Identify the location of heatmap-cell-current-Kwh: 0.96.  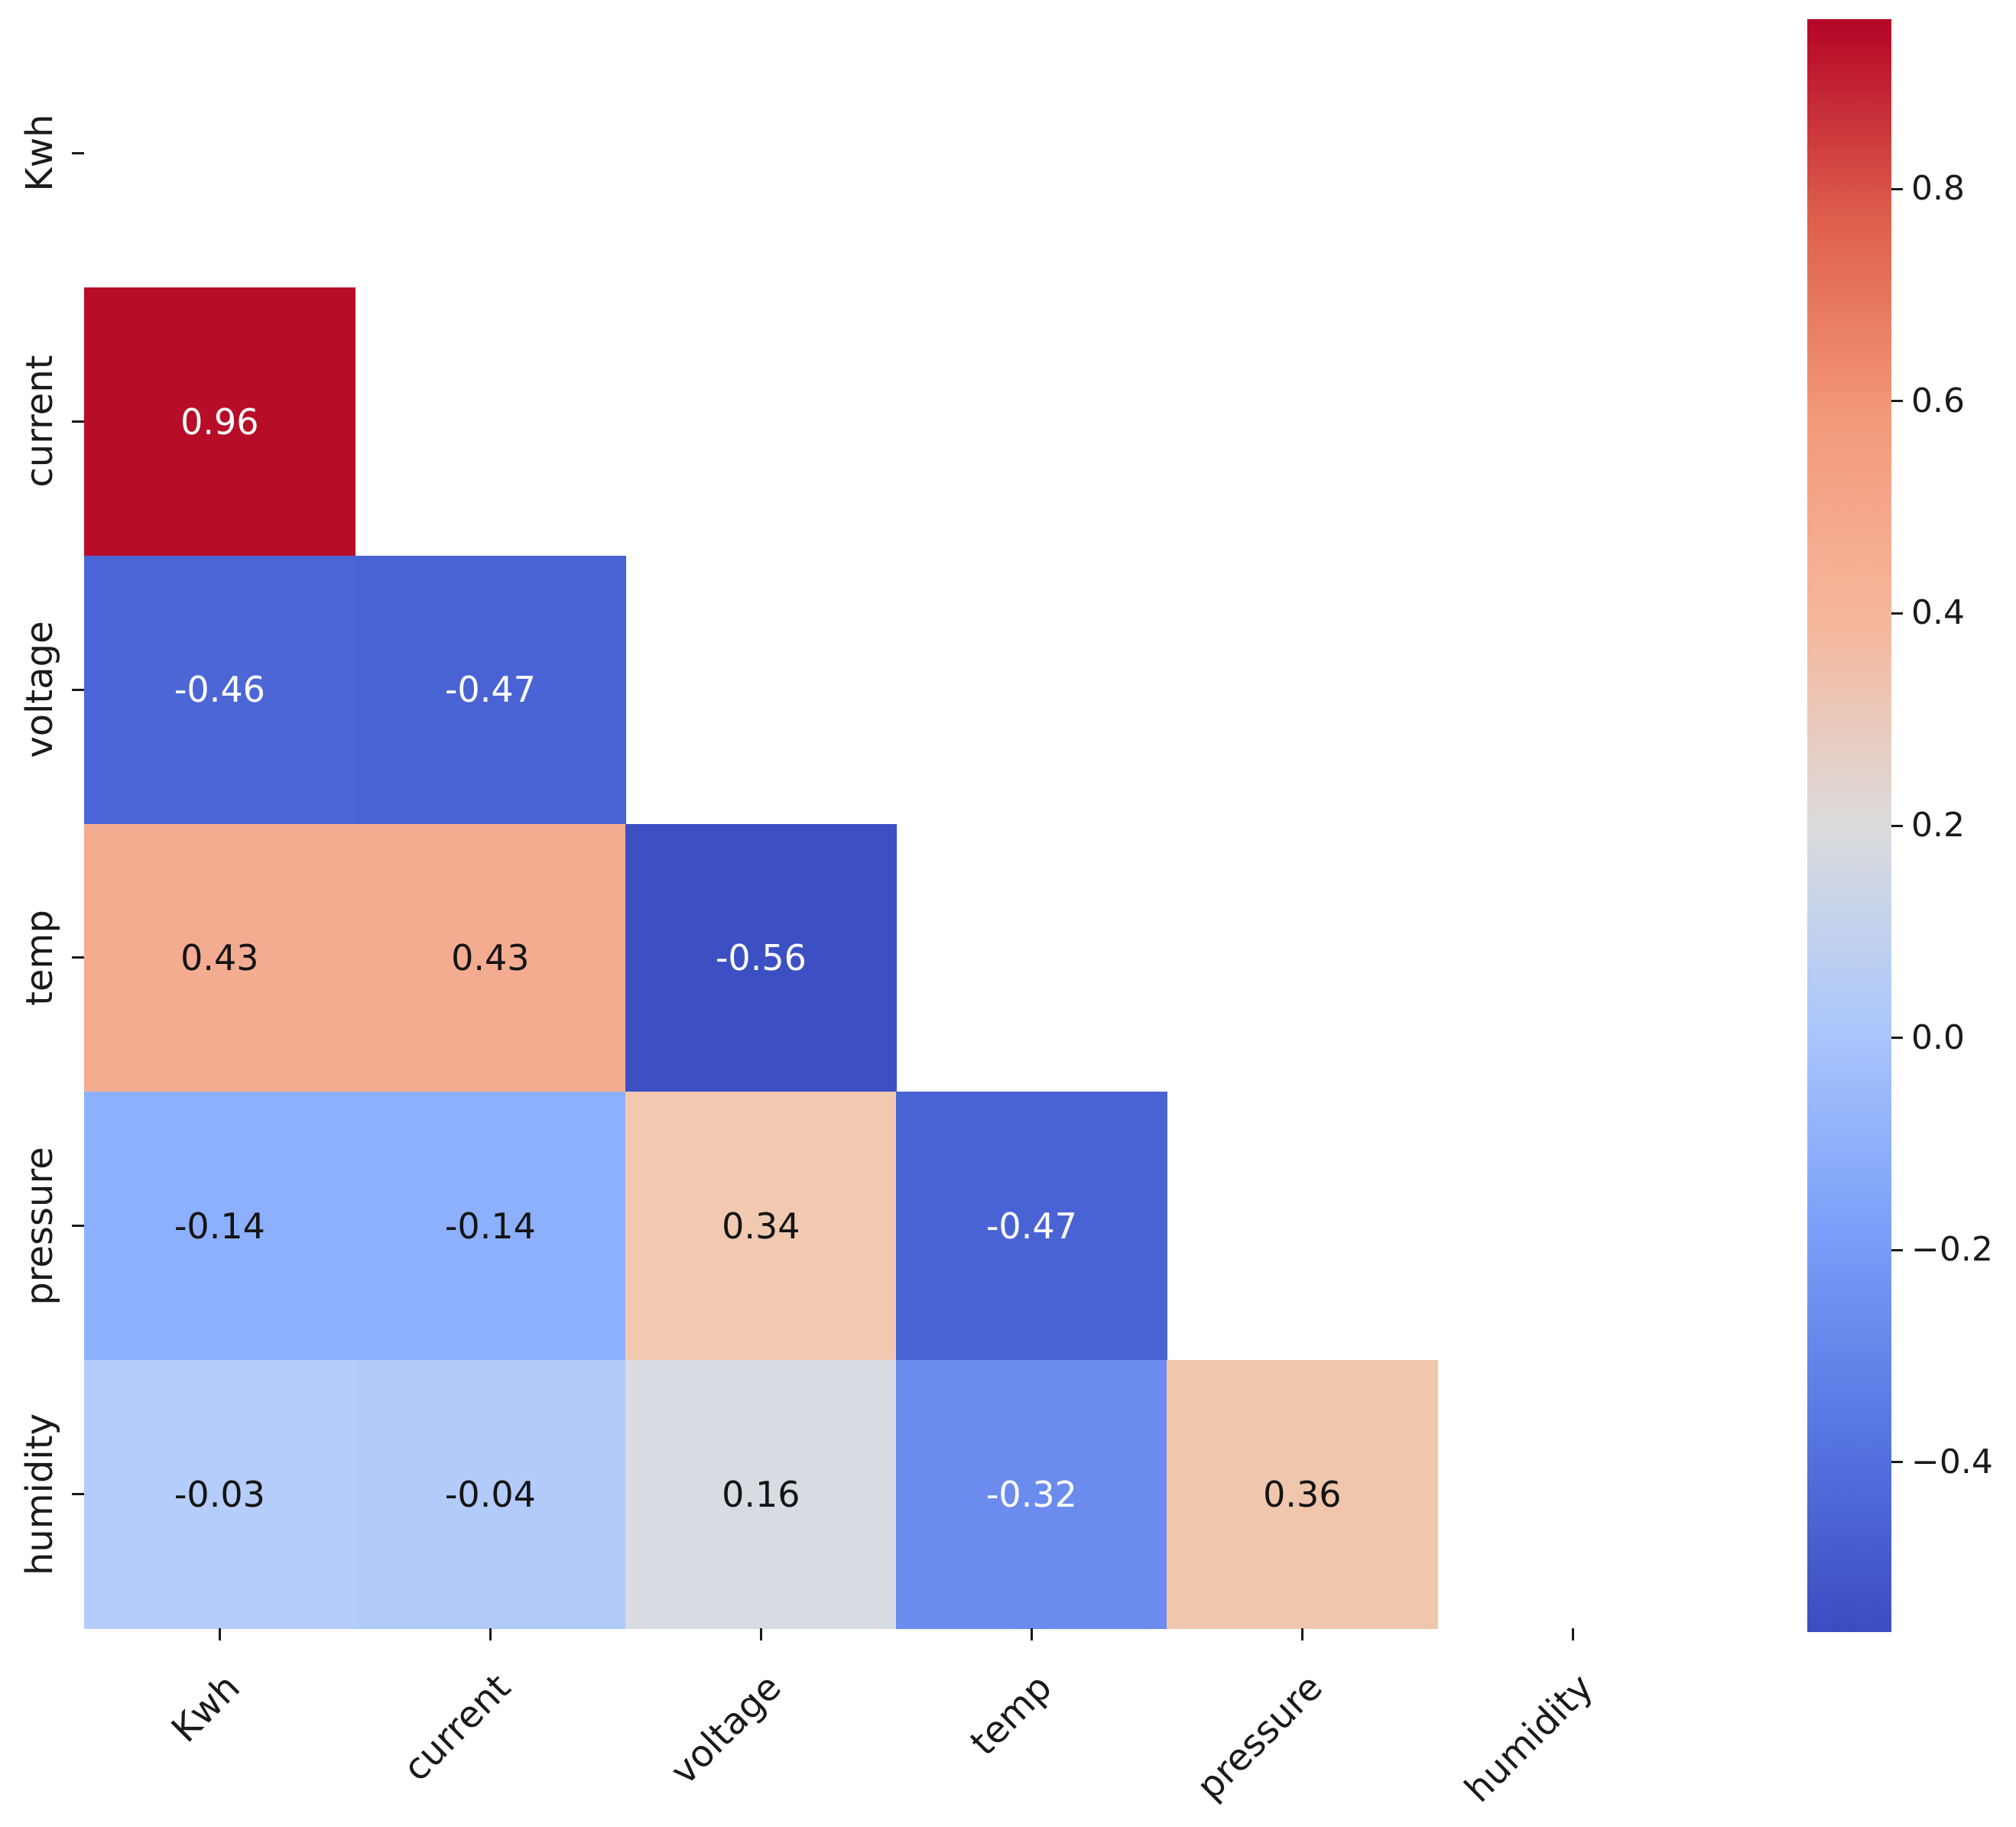
(219, 422).